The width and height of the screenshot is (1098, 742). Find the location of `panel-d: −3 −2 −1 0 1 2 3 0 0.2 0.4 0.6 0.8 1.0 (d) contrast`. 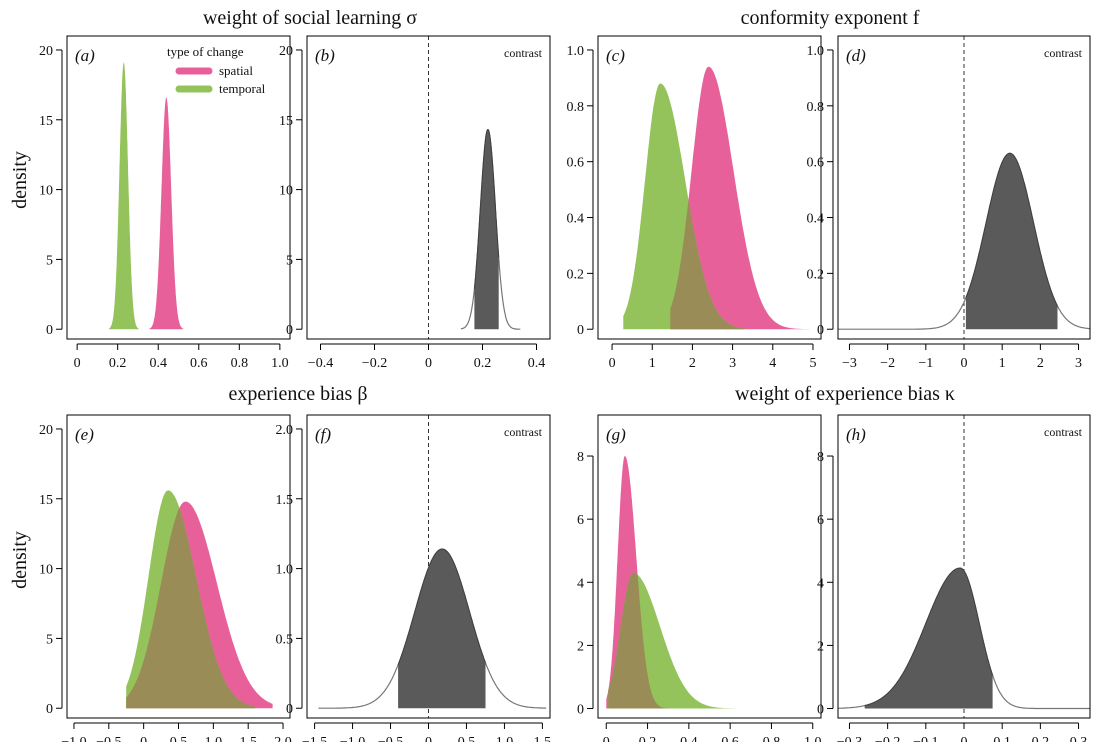

panel-d: −3 −2 −1 0 1 2 3 0 0.2 0.4 0.6 0.8 1.0 (d) contrast is located at coordinates (949, 203).